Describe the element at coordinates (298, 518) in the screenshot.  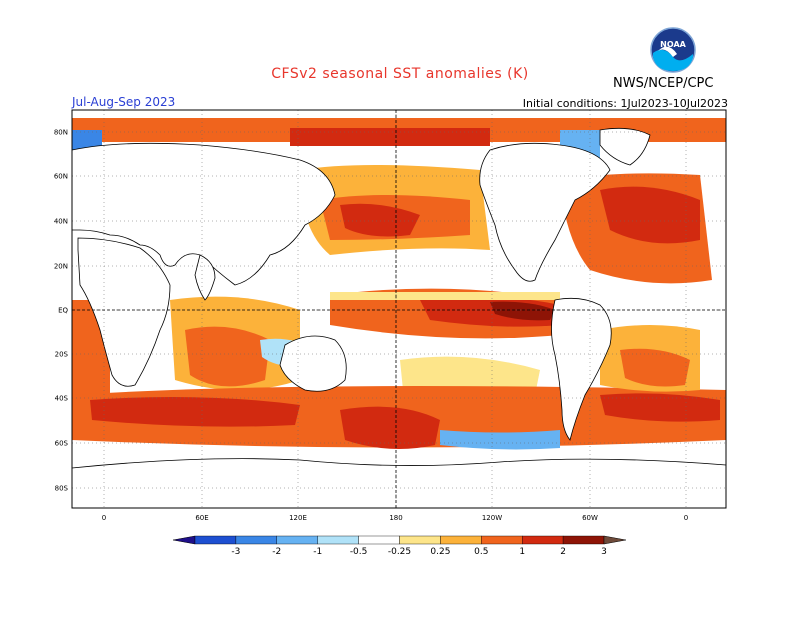
I see `lon-label: 120E` at that location.